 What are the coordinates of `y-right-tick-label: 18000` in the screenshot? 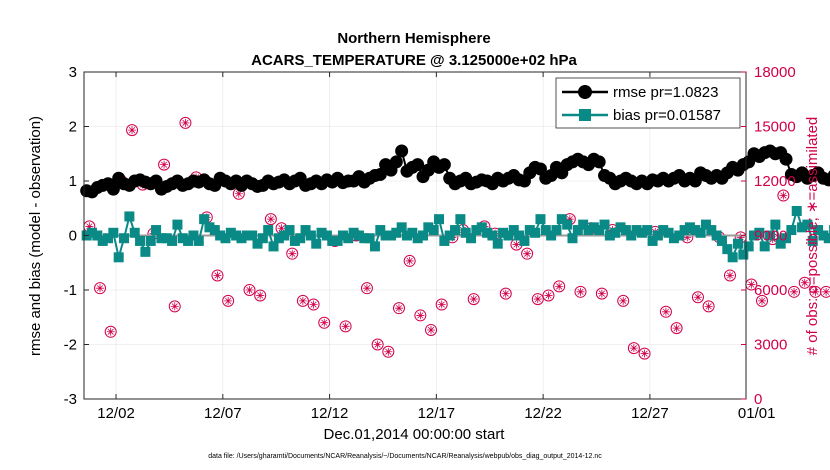 It's located at (775, 72).